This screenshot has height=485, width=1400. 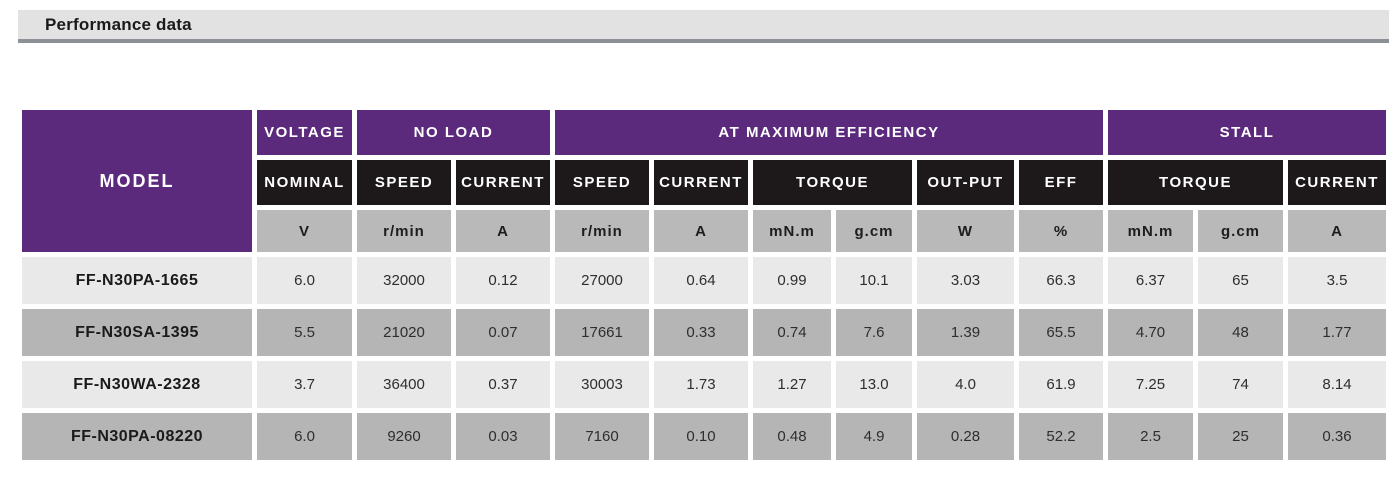 What do you see at coordinates (701, 332) in the screenshot?
I see `data-cell: 0.33` at bounding box center [701, 332].